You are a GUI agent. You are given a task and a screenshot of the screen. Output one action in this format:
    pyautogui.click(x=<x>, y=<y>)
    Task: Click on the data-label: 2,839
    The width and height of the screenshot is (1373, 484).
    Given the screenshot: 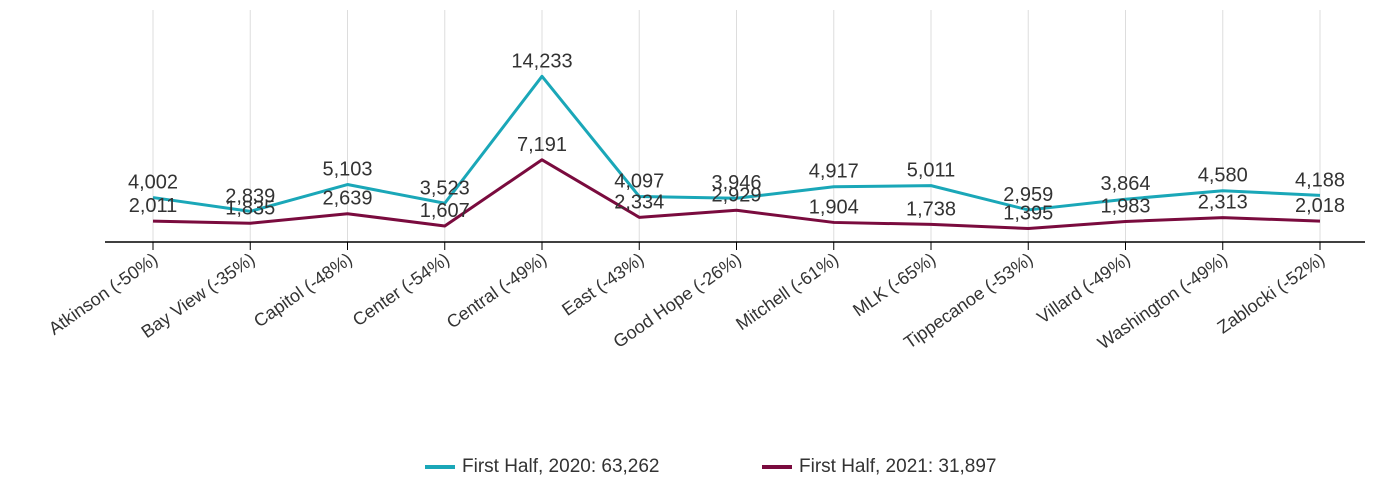 What is the action you would take?
    pyautogui.click(x=250, y=196)
    